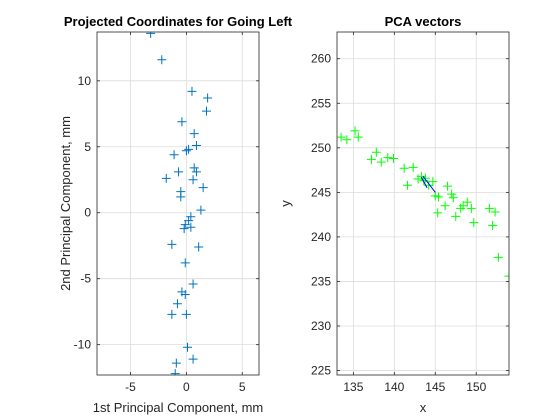 Image resolution: width=560 pixels, height=420 pixels. I want to click on x-tick-label: 5, so click(242, 387).